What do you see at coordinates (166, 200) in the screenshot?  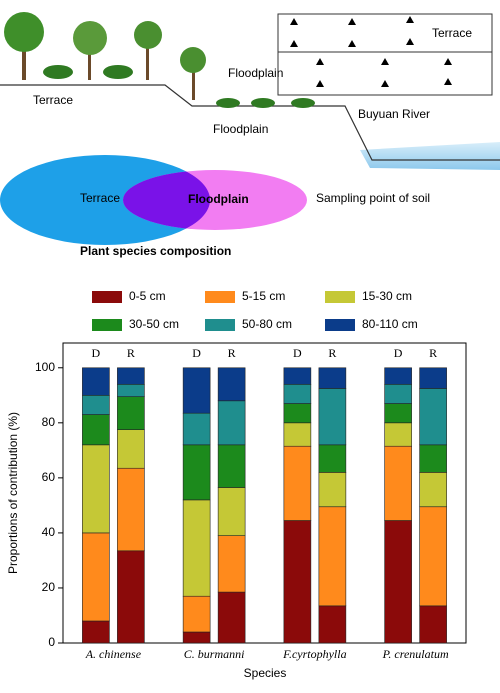 I see `overlap` at bounding box center [166, 200].